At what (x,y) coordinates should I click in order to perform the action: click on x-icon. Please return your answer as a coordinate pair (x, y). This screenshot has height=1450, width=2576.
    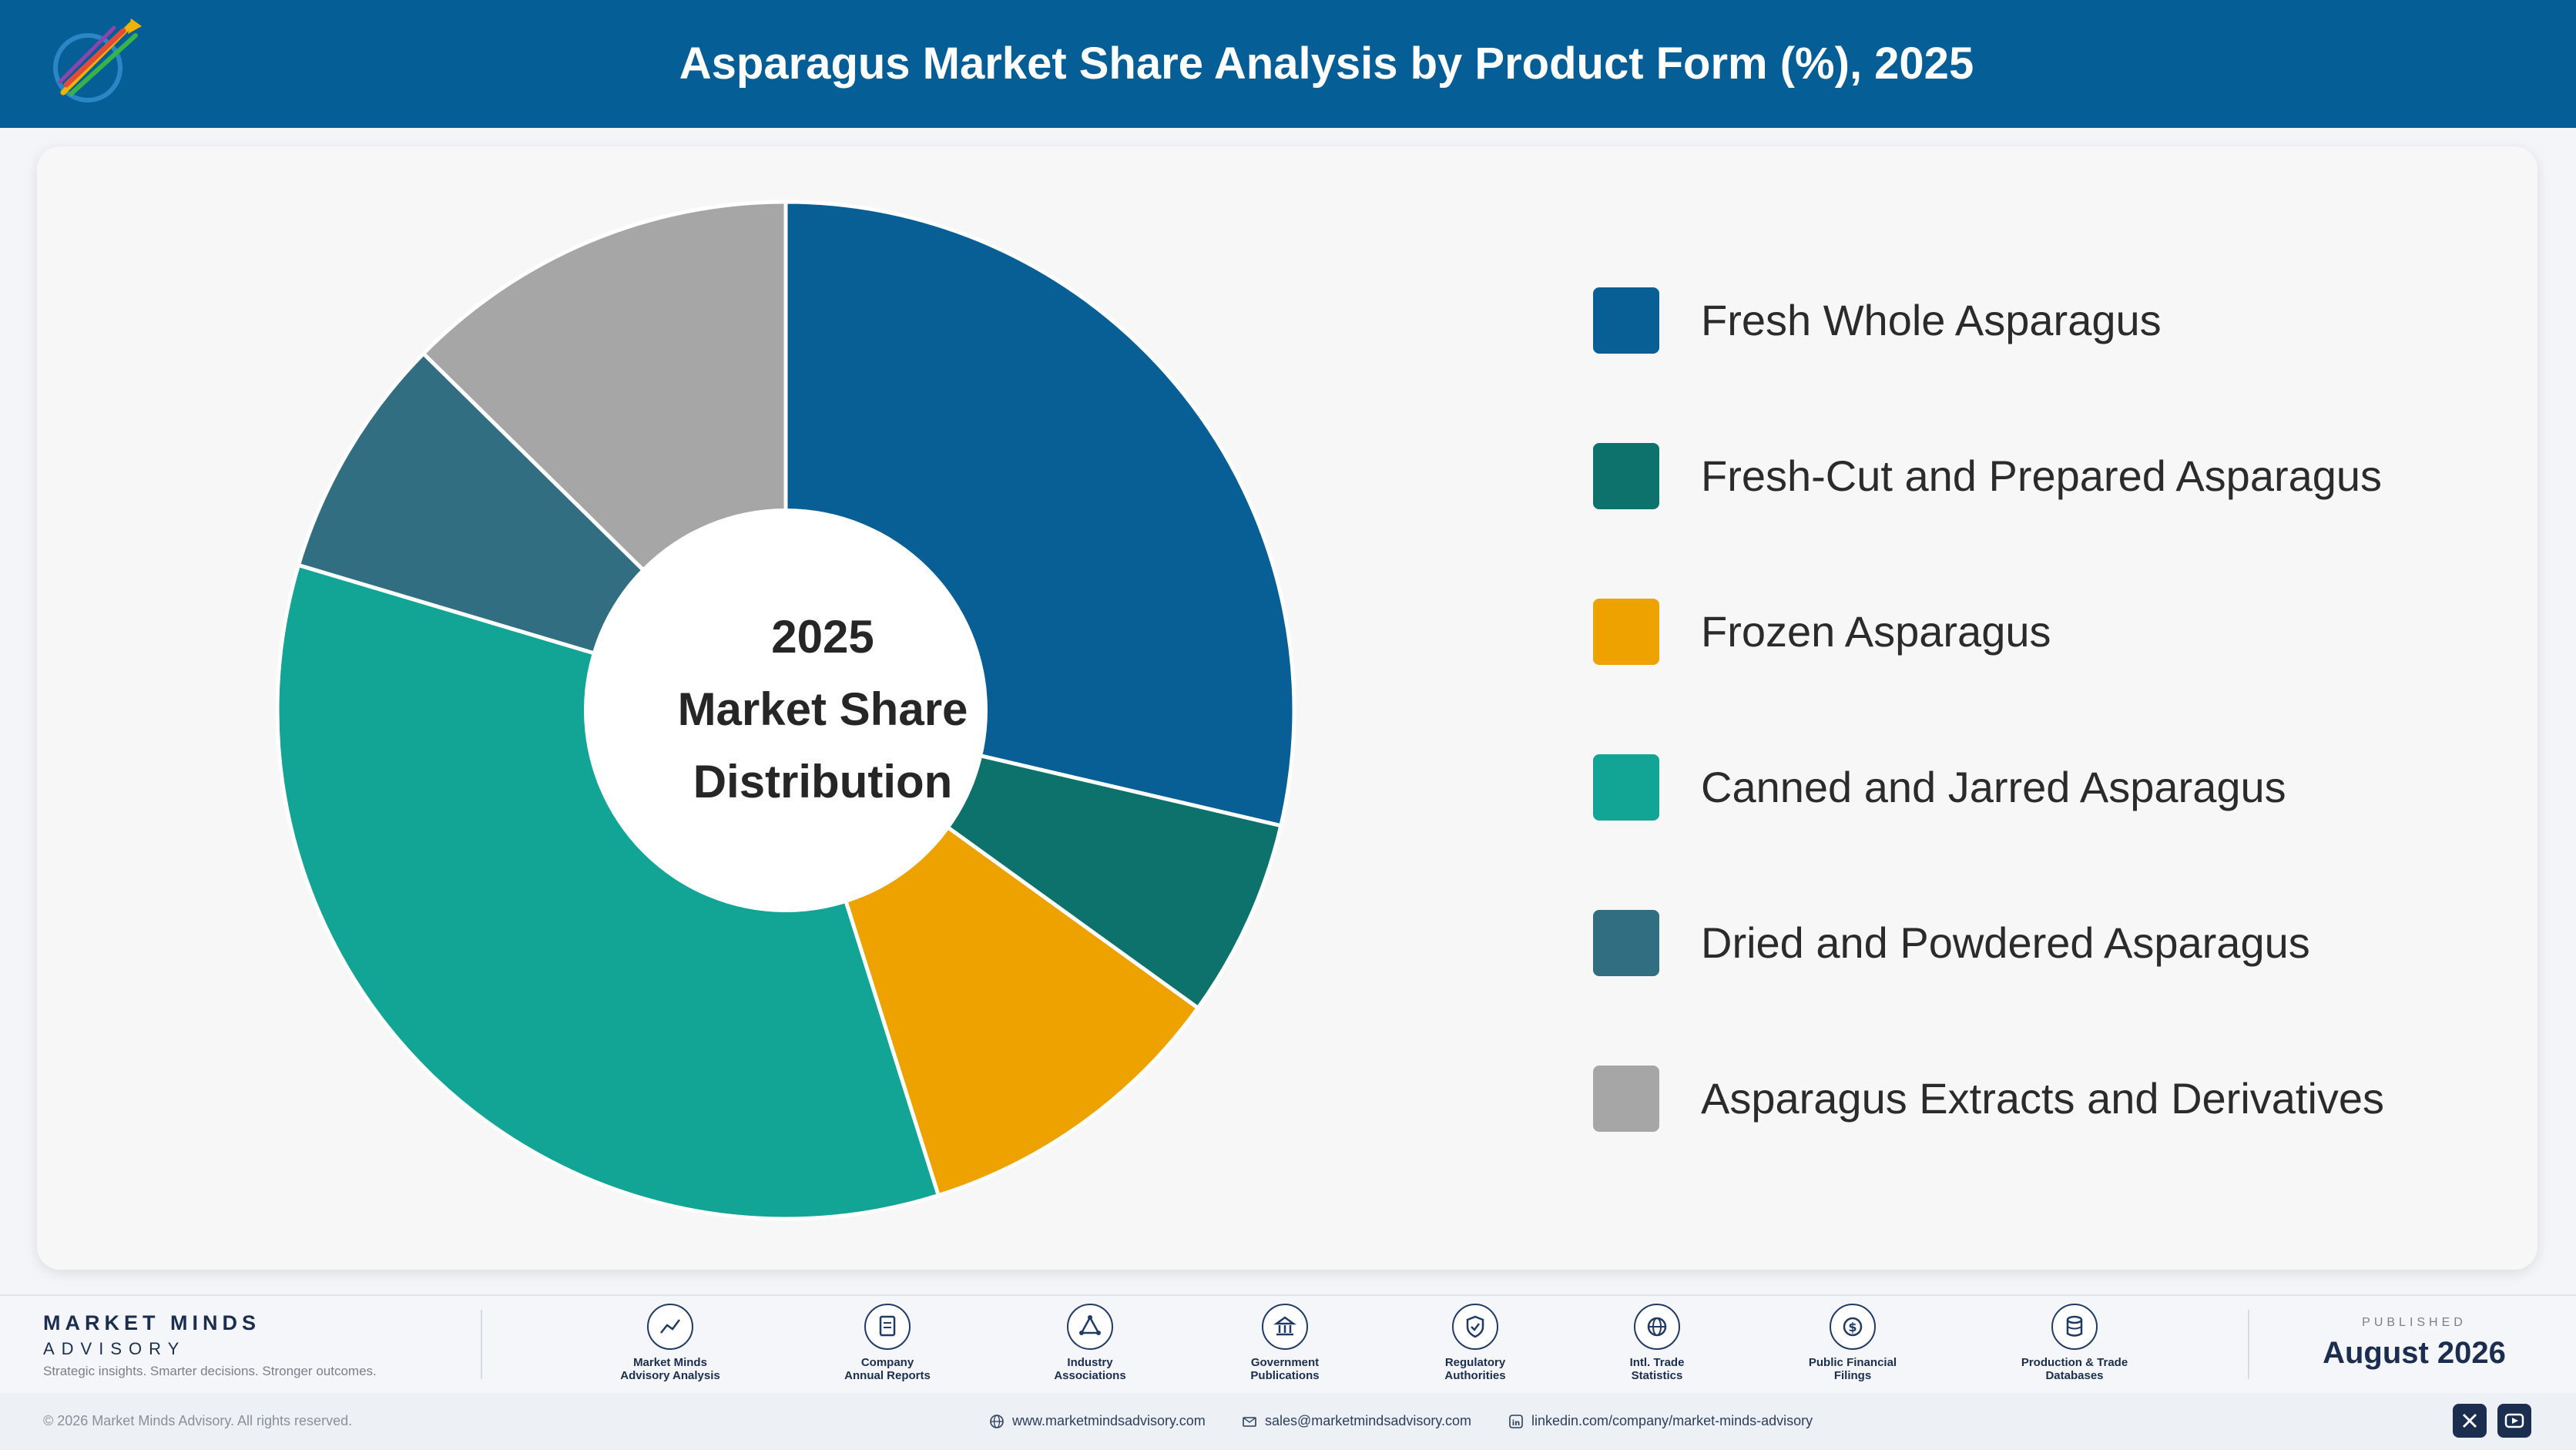
    Looking at the image, I should click on (2469, 1420).